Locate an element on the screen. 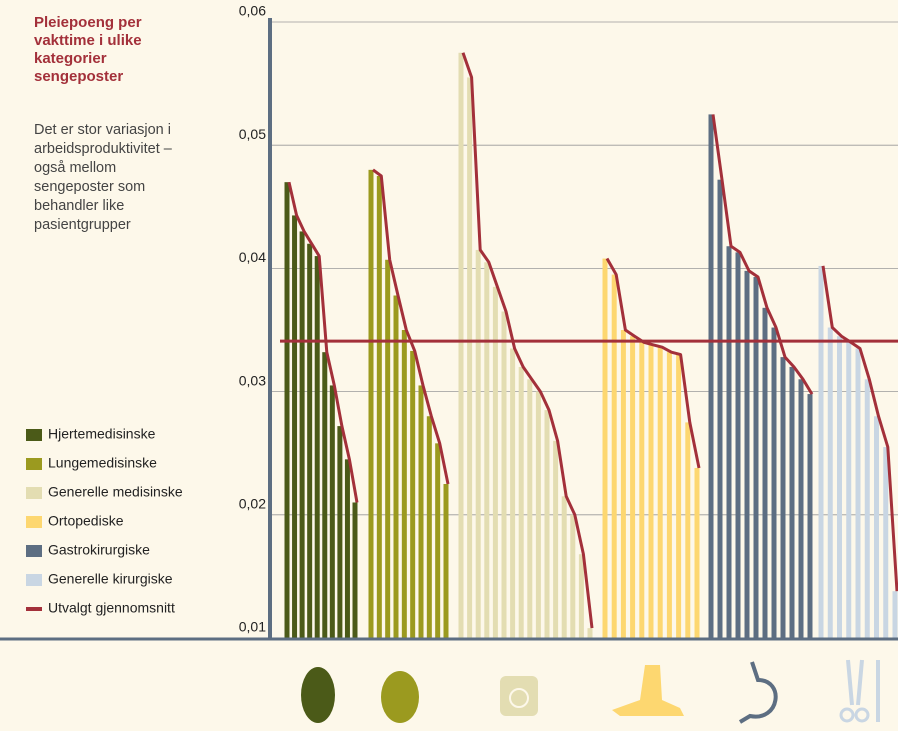  tools-icon is located at coordinates (863, 690).